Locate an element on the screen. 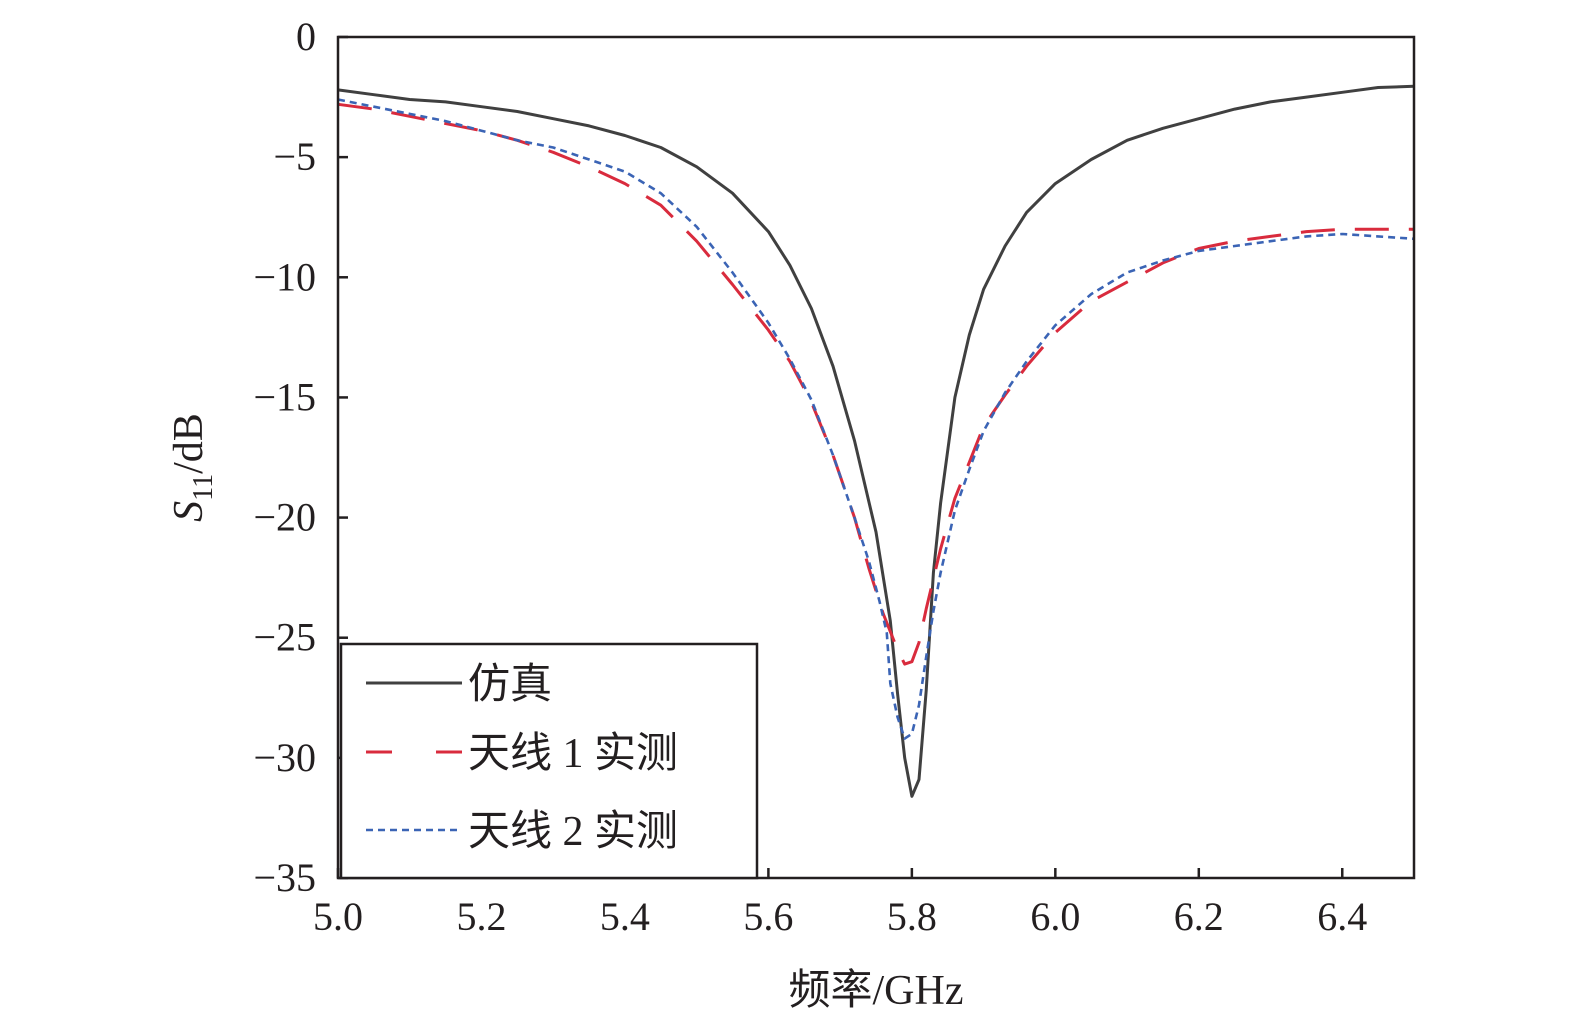  y-tick-label: −5 is located at coordinates (294, 156).